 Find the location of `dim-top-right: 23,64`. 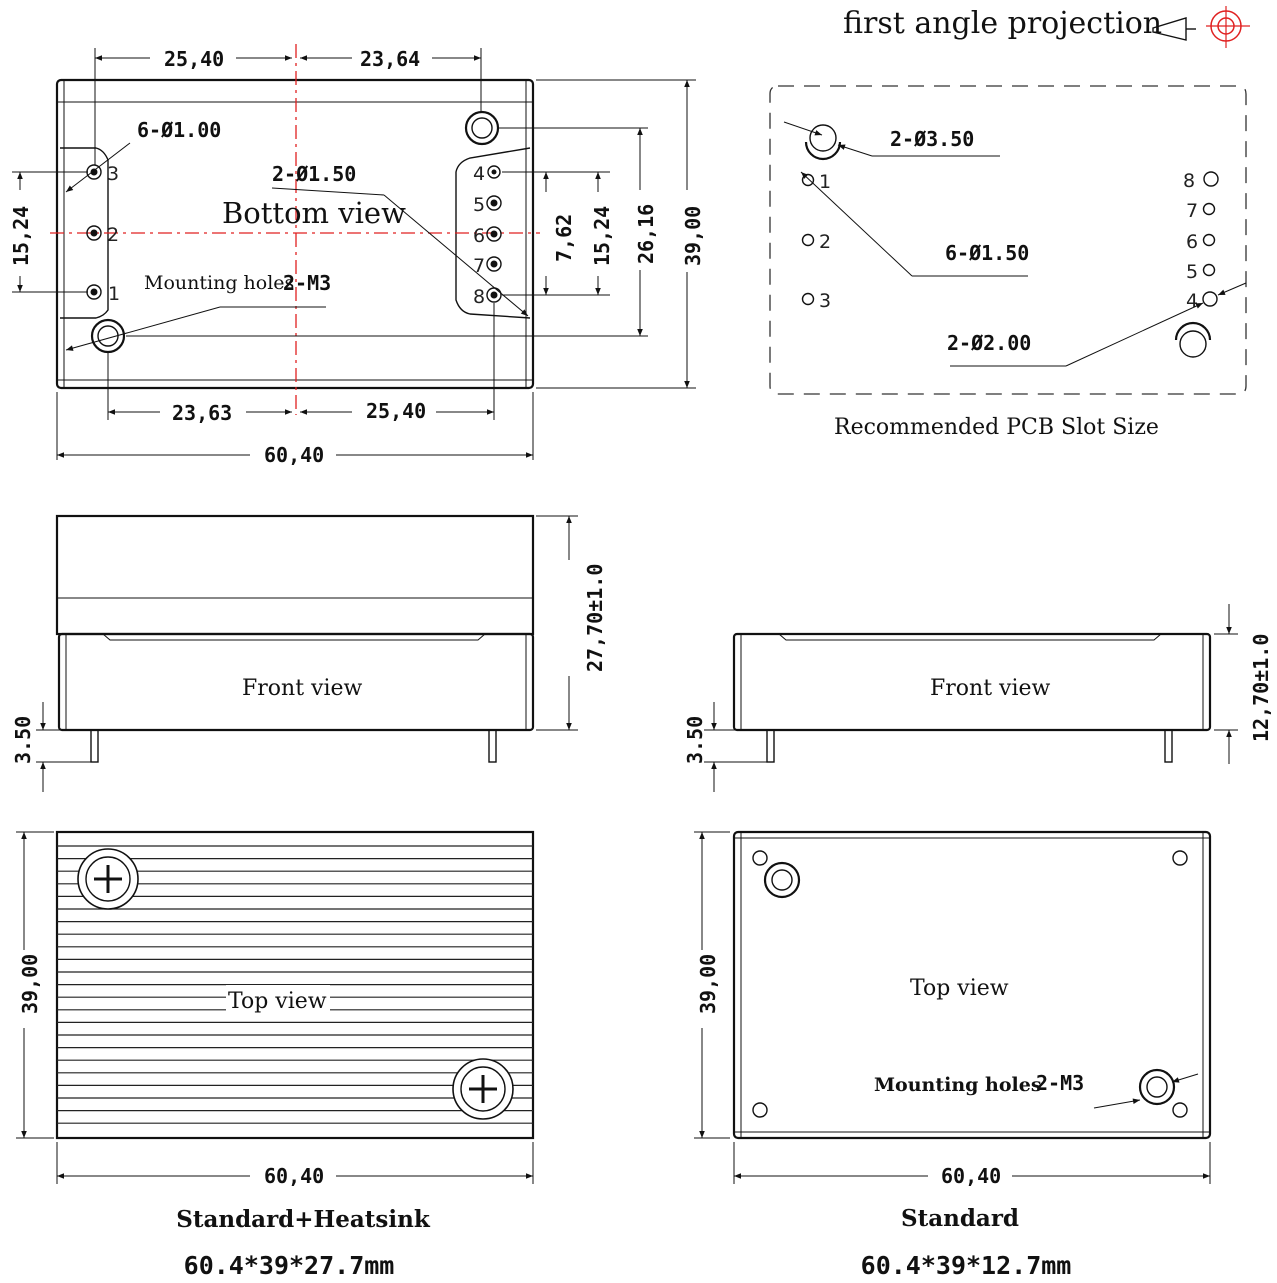

dim-top-right: 23,64 is located at coordinates (390, 59).